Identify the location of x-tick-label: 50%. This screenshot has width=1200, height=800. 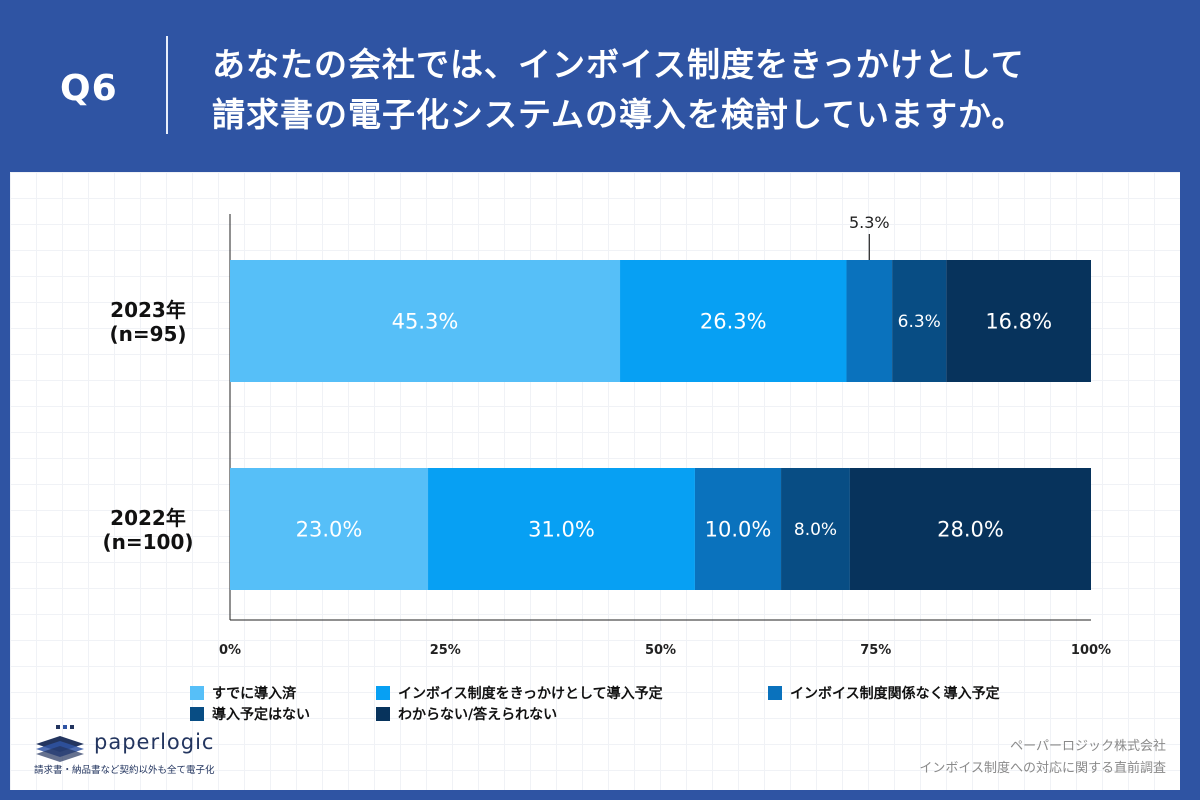
(660, 650).